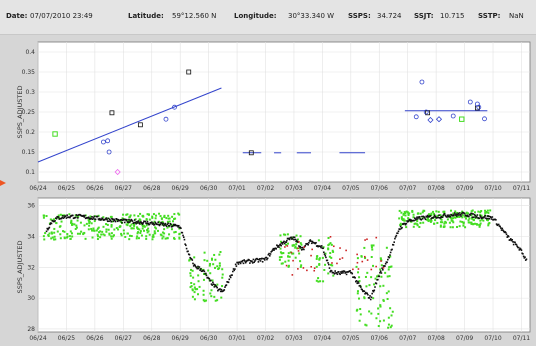  Describe the element at coordinates (123, 188) in the screenshot. I see `top-x-tick-label: 06/27` at that location.